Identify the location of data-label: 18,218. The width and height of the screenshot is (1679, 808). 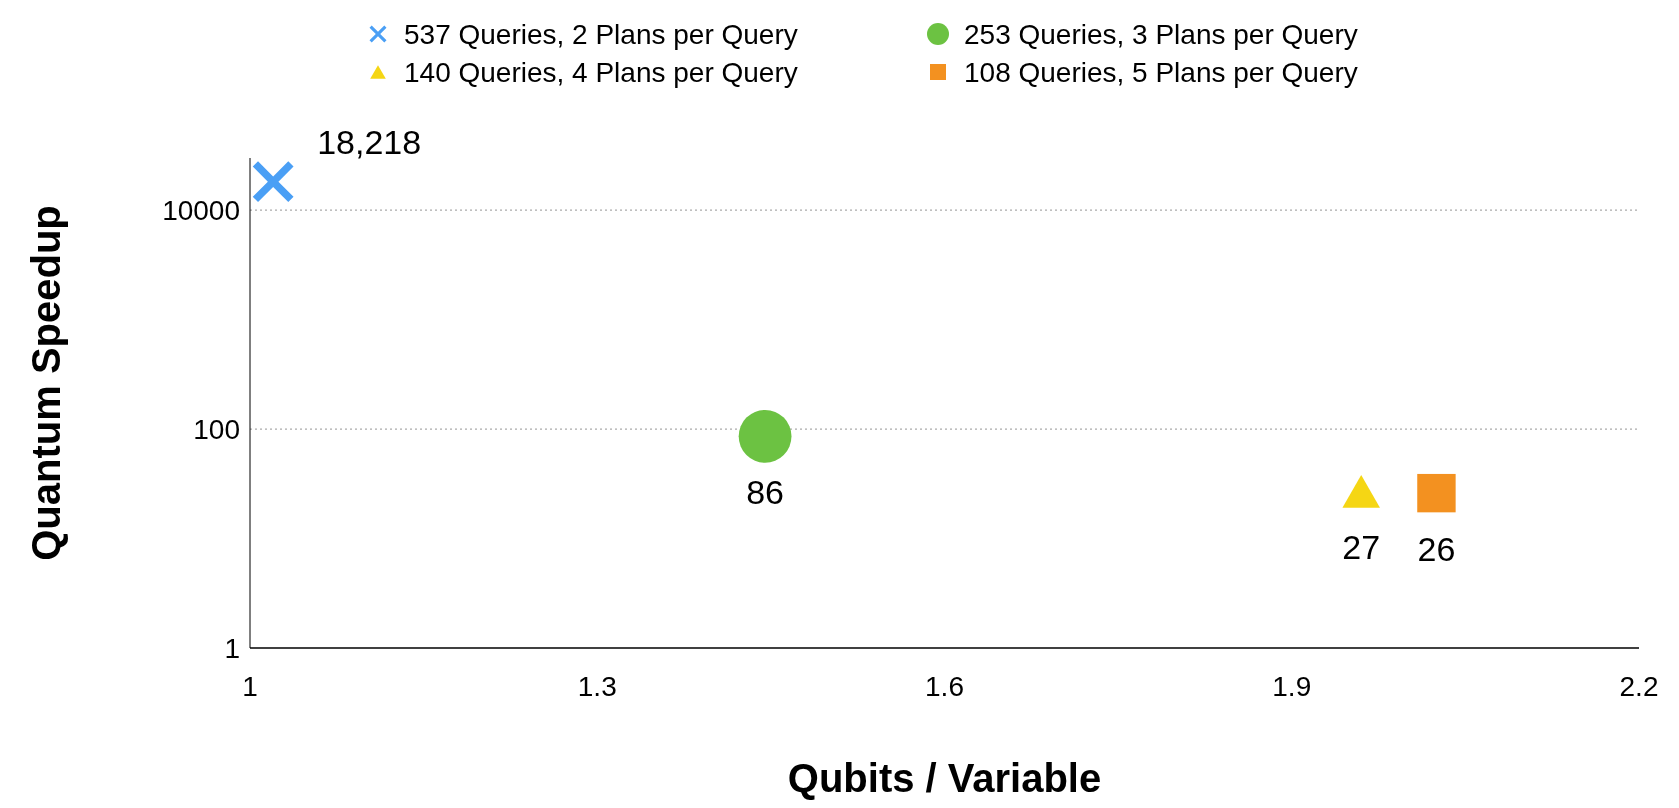
(369, 141).